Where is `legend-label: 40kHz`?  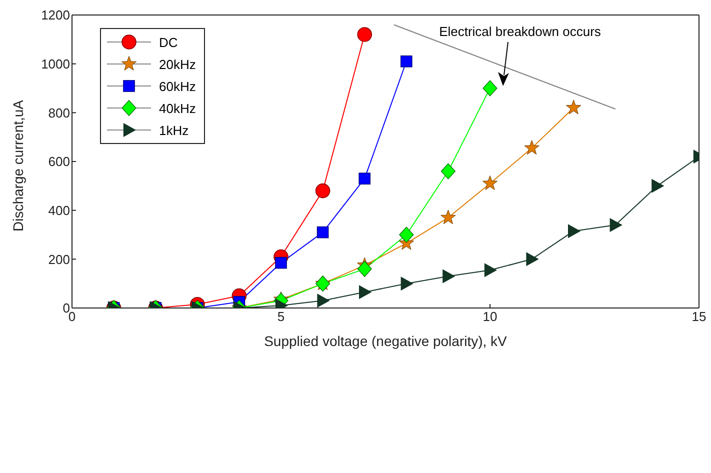
legend-label: 40kHz is located at coordinates (177, 108).